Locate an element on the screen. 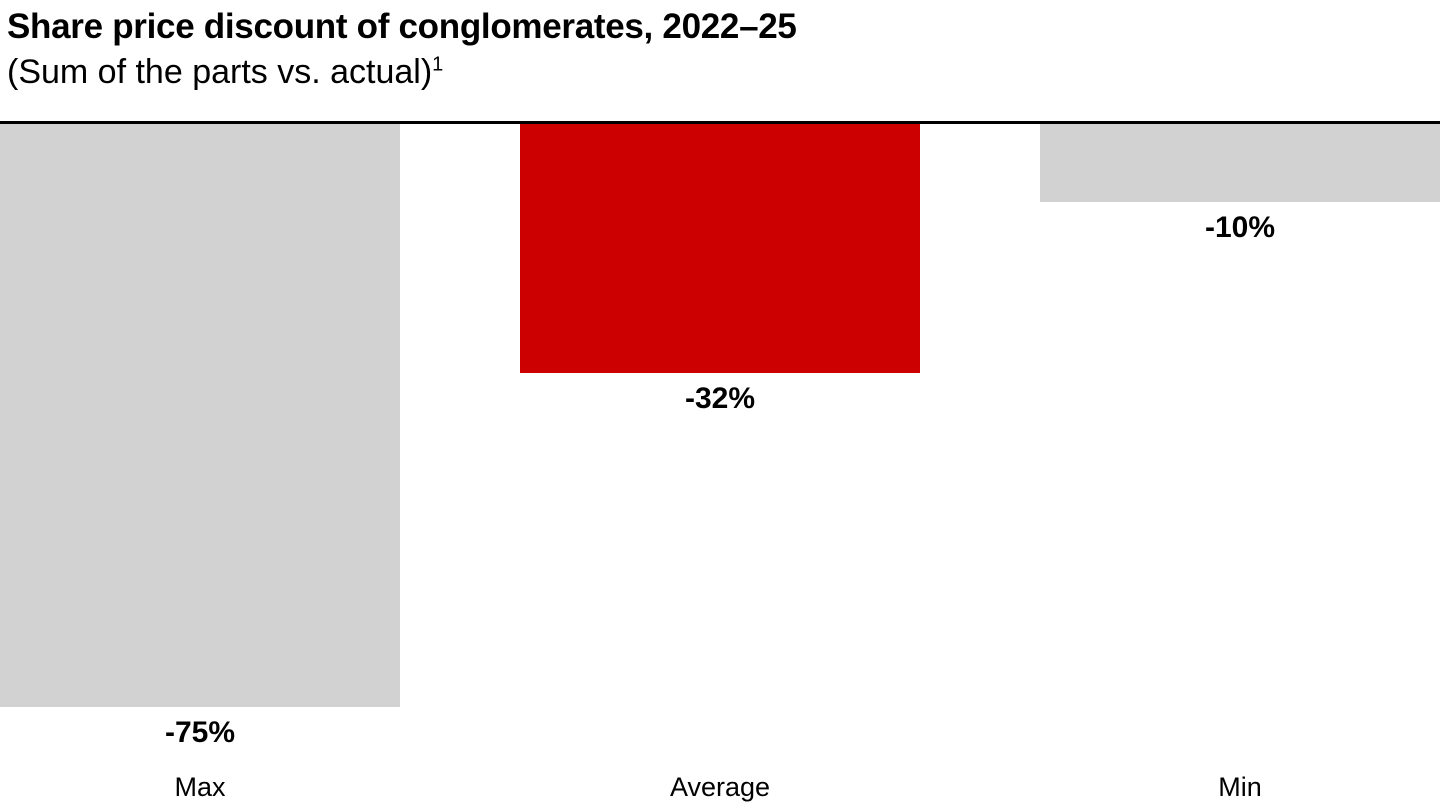 Image resolution: width=1440 pixels, height=810 pixels. category-label-min: Min is located at coordinates (1240, 787).